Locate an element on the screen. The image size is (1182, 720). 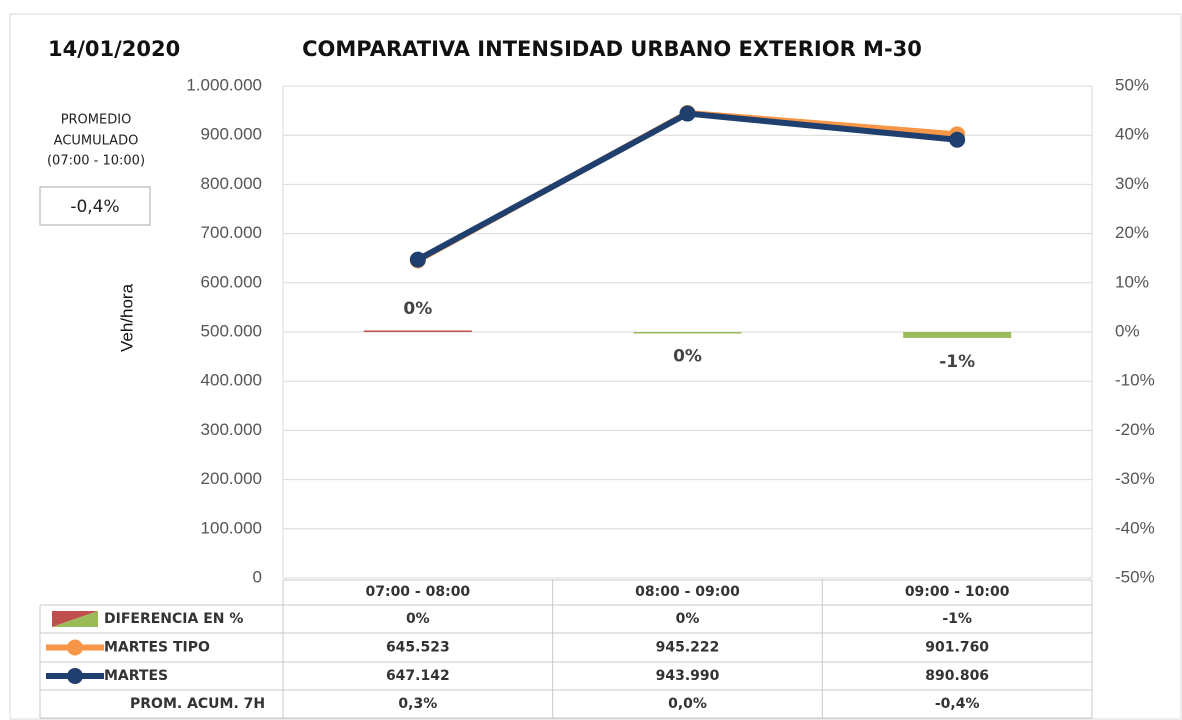
y-tick-label: 700.000 is located at coordinates (231, 232).